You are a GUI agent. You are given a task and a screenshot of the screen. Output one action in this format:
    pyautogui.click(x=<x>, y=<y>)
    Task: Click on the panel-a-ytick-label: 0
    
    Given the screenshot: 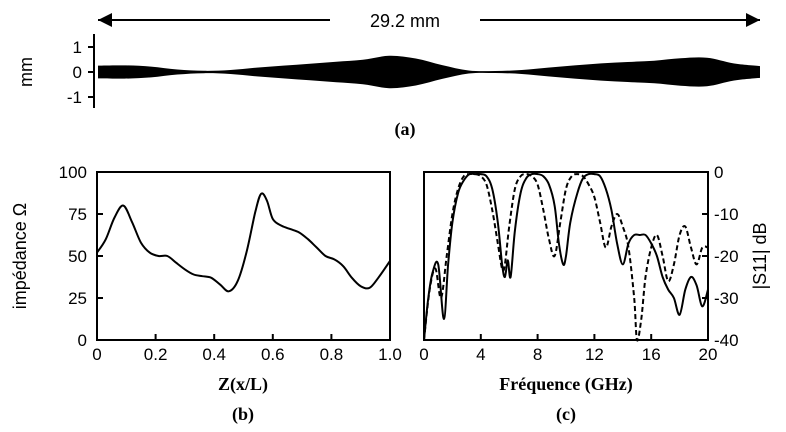 What is the action you would take?
    pyautogui.click(x=77, y=72)
    